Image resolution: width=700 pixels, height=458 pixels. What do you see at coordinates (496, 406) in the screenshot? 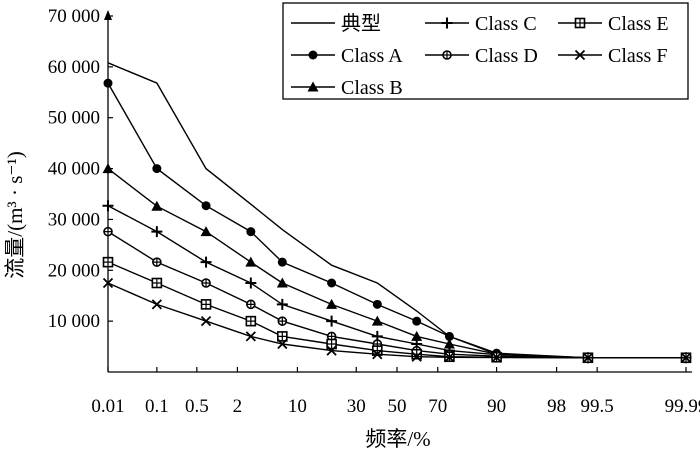
I see `x-tick-label: 90` at bounding box center [496, 406].